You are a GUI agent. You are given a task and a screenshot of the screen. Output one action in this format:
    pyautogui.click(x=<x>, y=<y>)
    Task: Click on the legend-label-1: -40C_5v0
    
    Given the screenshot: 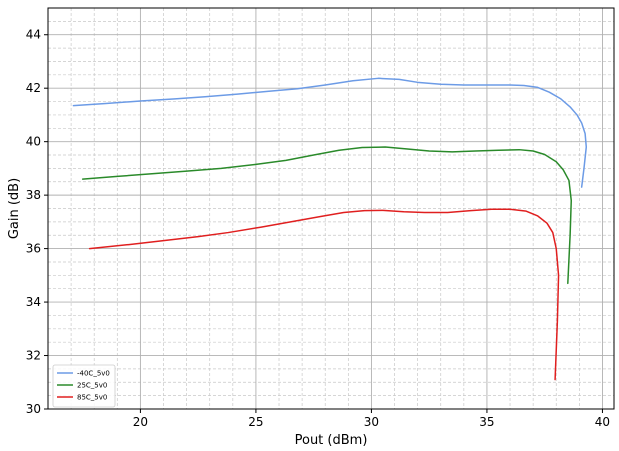 What is the action you would take?
    pyautogui.click(x=93, y=374)
    